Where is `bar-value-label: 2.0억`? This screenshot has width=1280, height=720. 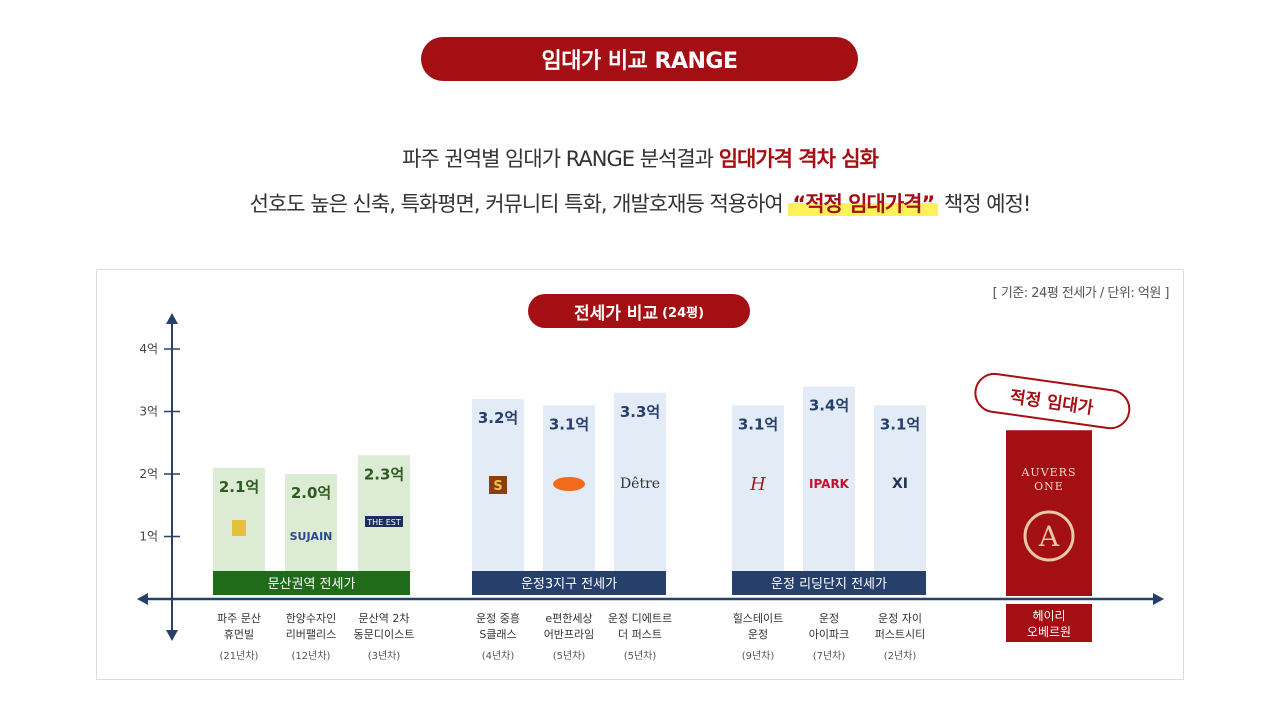 bar-value-label: 2.0억 is located at coordinates (311, 493).